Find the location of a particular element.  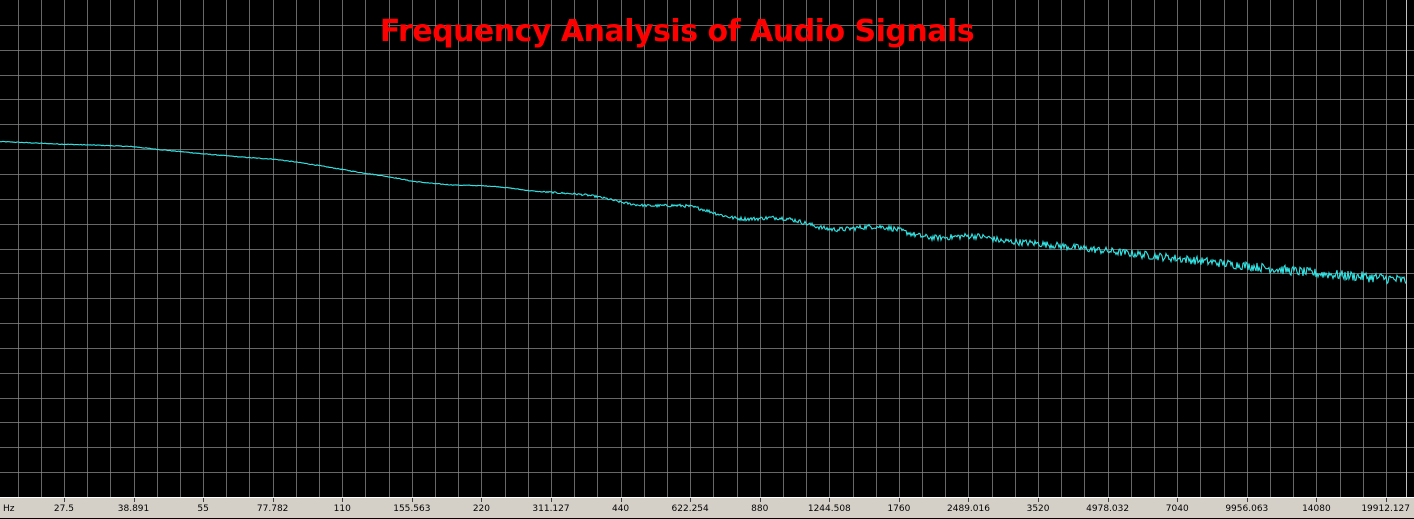

x-axis-tick-label: 27.5 is located at coordinates (64, 509).